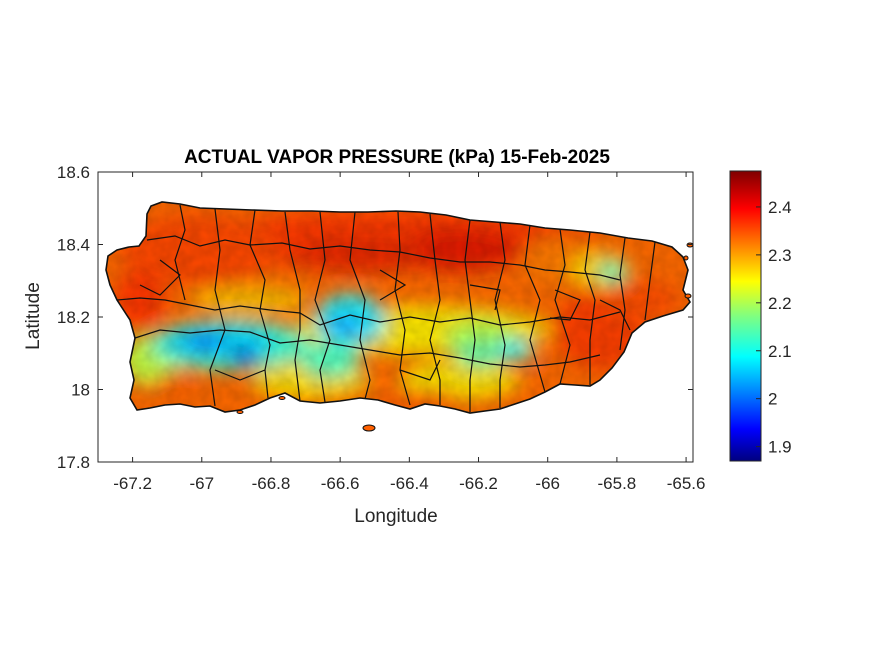  What do you see at coordinates (780, 255) in the screenshot?
I see `colorbar-tick-label: 2.3` at bounding box center [780, 255].